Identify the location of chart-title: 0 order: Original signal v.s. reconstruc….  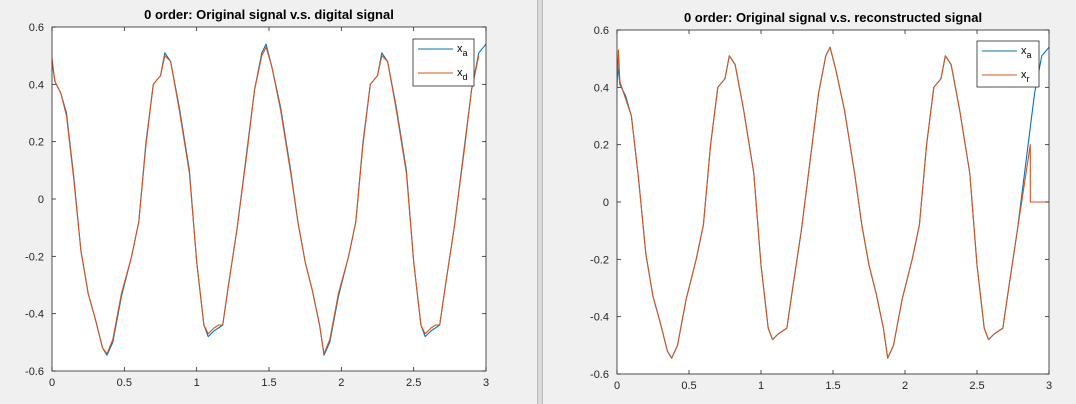
(833, 17).